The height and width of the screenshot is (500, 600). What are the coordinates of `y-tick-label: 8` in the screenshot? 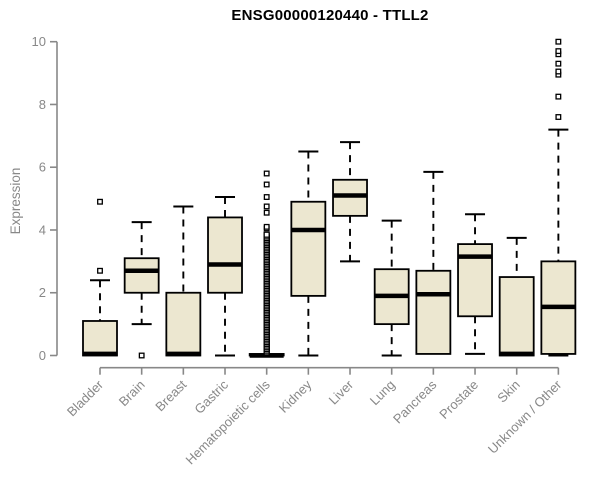 It's located at (42, 104).